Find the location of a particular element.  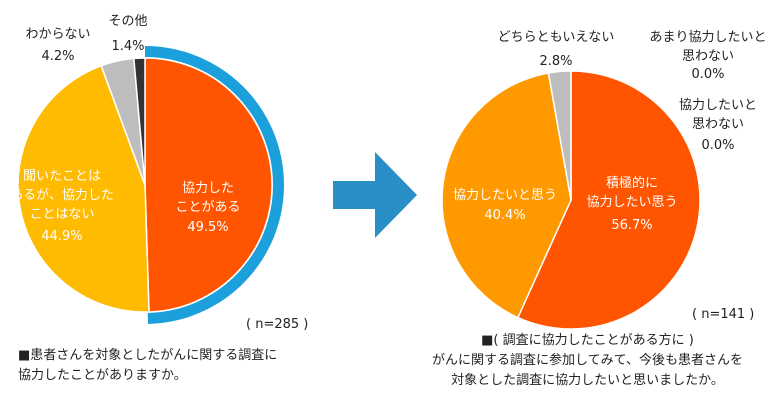

question-1-line-2: 協力したことがありますか。 is located at coordinates (102, 375).